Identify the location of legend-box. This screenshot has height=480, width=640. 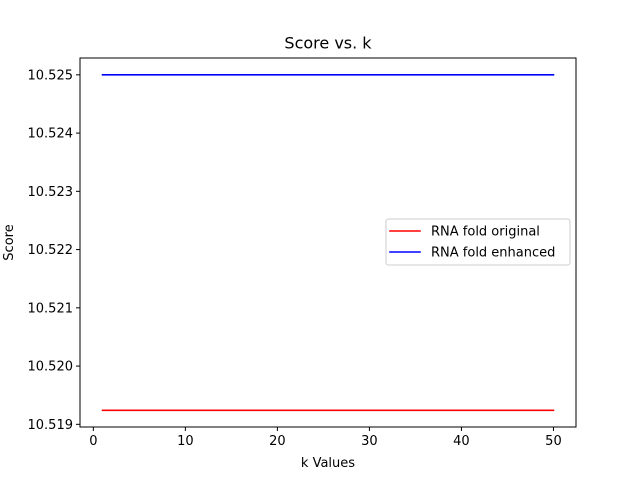
(478, 242).